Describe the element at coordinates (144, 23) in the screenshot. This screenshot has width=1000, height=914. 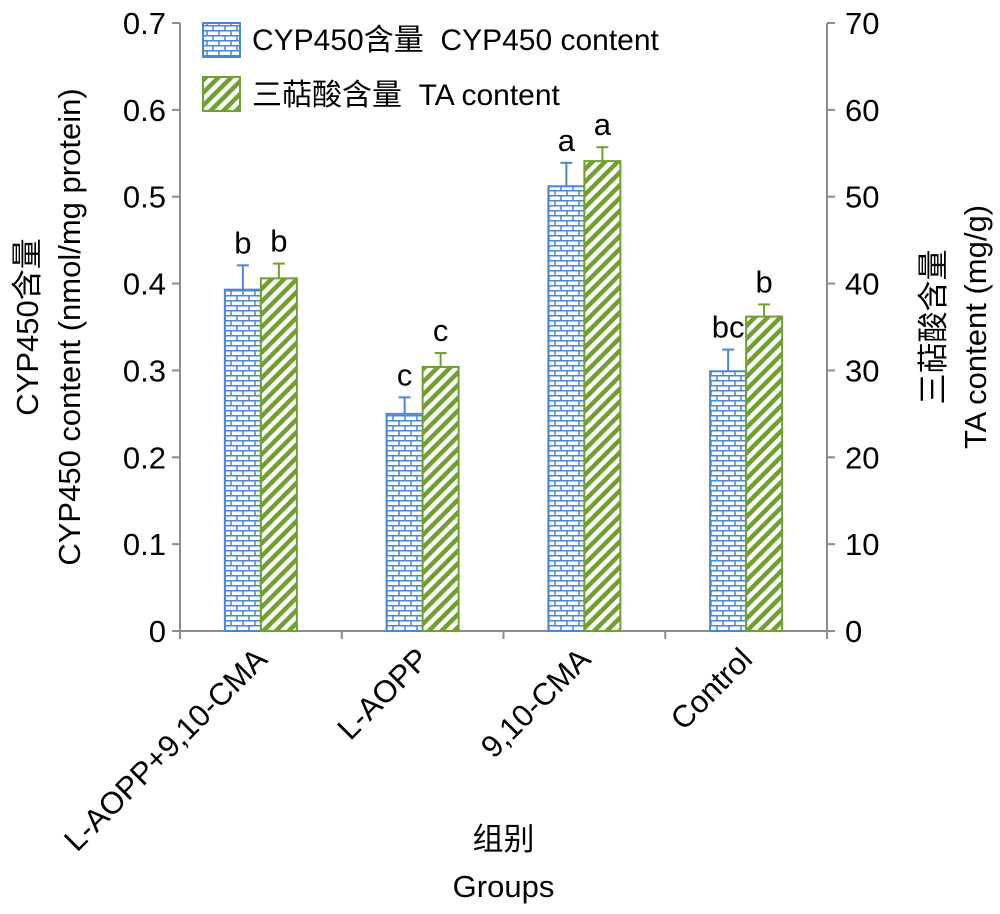
I see `left-tick-label: 0.7` at that location.